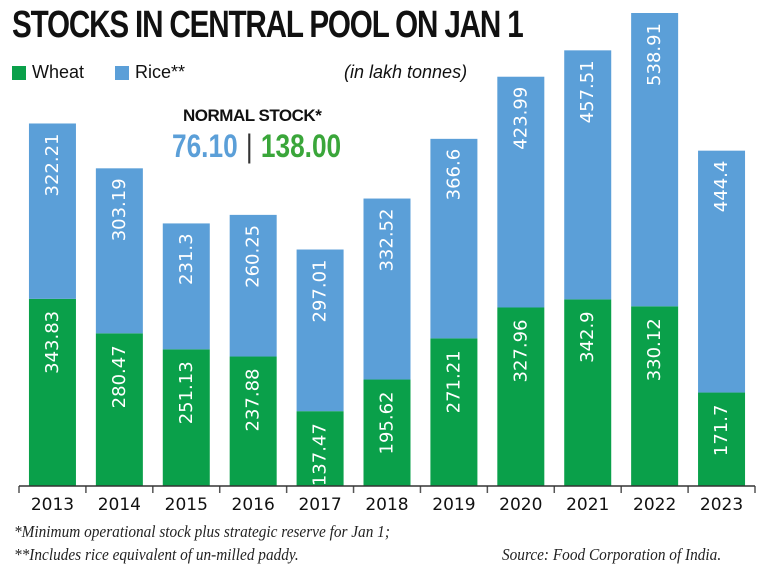  Describe the element at coordinates (186, 392) in the screenshot. I see `data-label-wheat-2015: 251.13` at that location.